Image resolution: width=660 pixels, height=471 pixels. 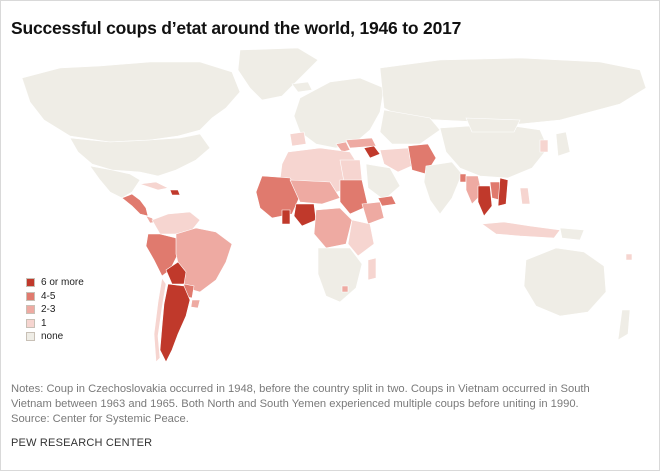 What do you see at coordinates (525, 196) in the screenshot?
I see `region-philippines` at bounding box center [525, 196].